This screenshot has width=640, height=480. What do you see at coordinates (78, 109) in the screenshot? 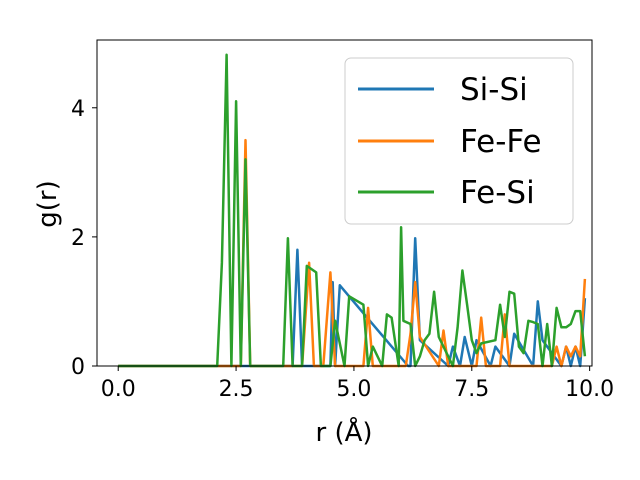
I see `y-tick-label: 4` at bounding box center [78, 109].